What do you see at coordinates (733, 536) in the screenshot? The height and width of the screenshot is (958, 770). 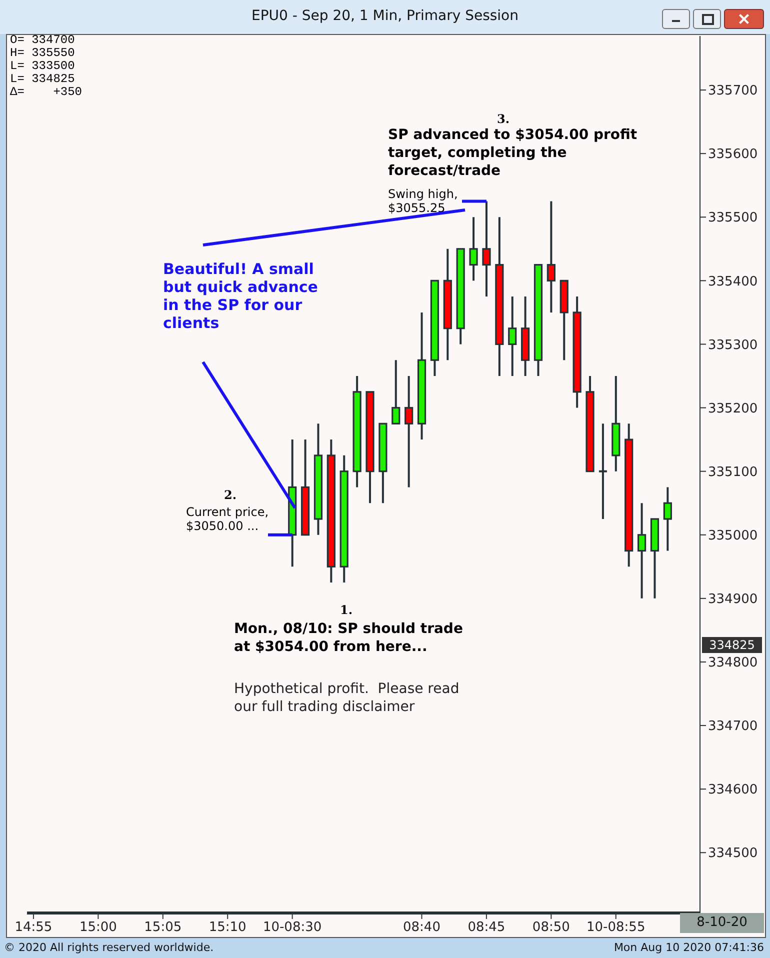 I see `y-tick-label: 335000` at bounding box center [733, 536].